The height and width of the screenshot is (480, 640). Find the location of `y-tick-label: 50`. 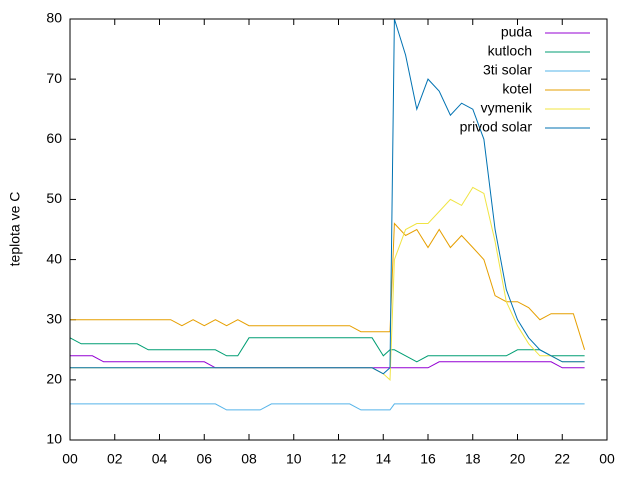

y-tick-label: 50 is located at coordinates (54, 198).